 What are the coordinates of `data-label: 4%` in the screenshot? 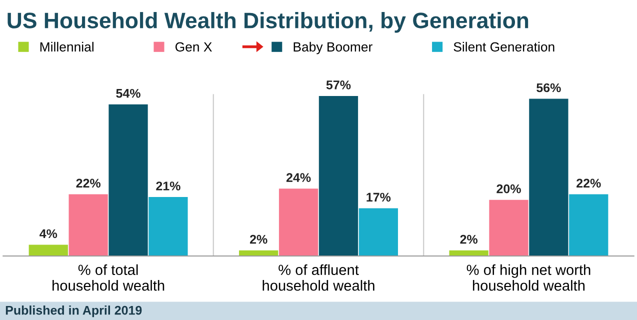 It's located at (49, 233).